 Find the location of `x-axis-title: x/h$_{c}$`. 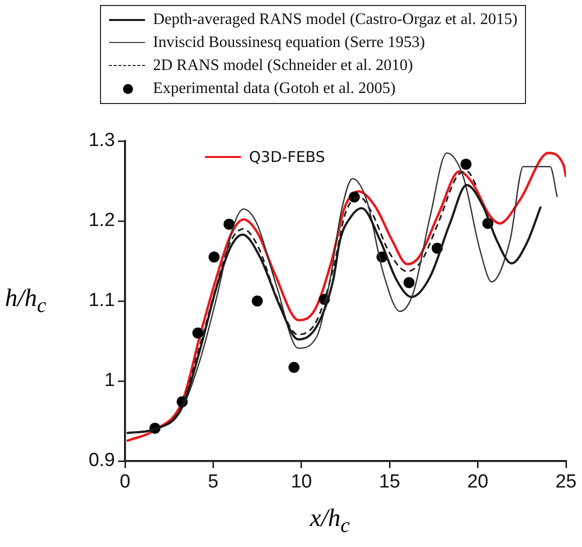

x-axis-title: x/h$_{c}$ is located at coordinates (330, 521).